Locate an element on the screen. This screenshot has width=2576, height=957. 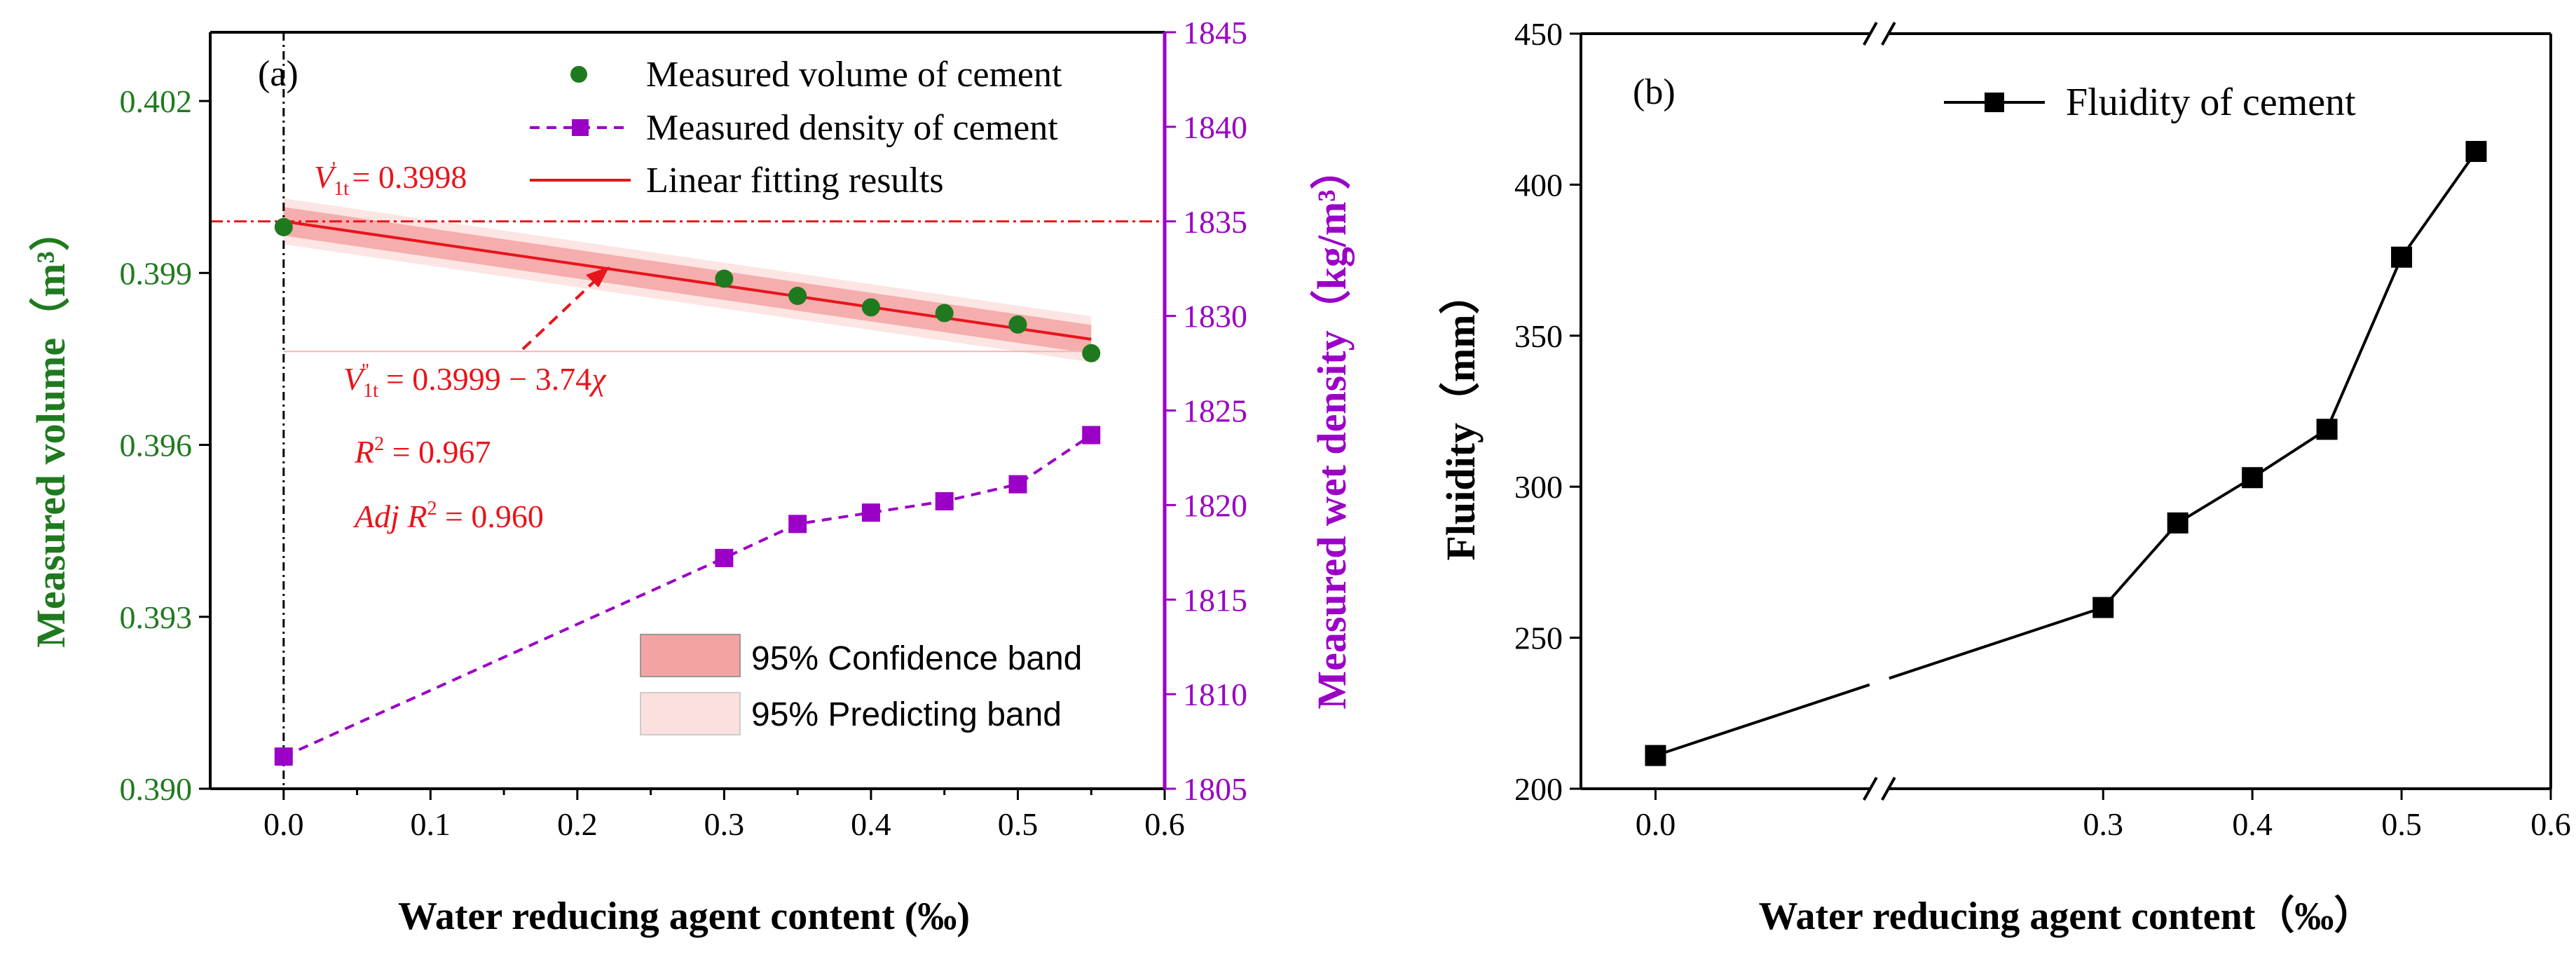
x-tick-label-a: 0.1 is located at coordinates (431, 824).